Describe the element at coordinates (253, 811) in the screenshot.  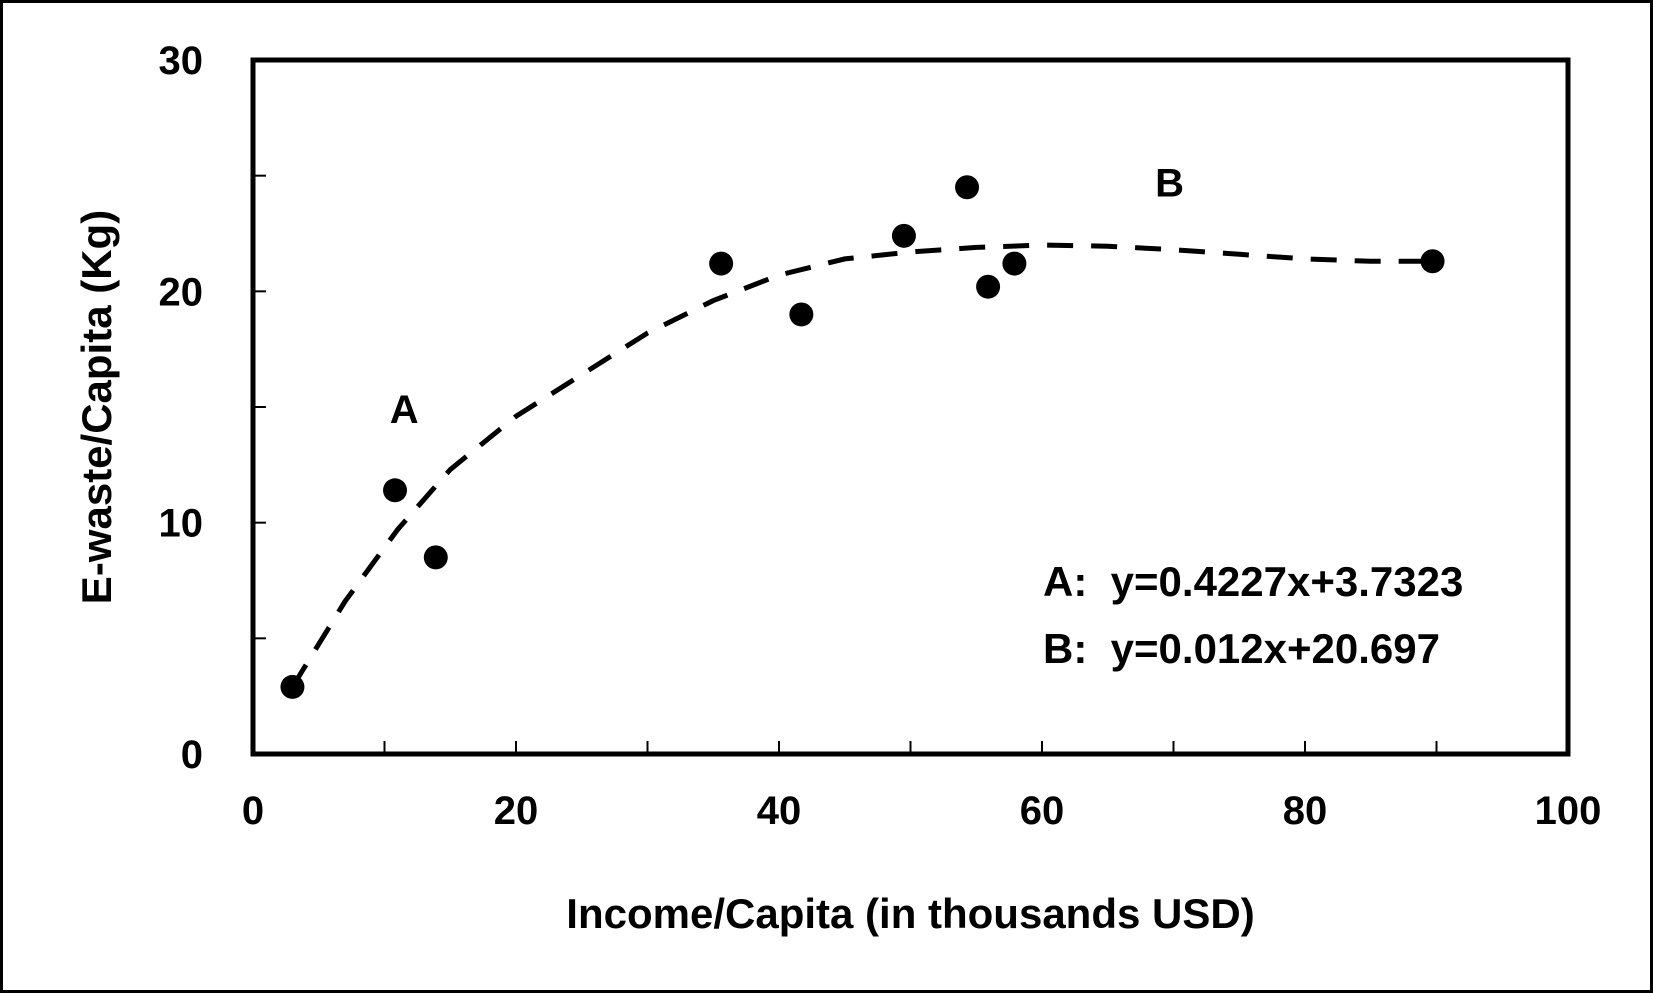
I see `x-tick-label: 0` at that location.